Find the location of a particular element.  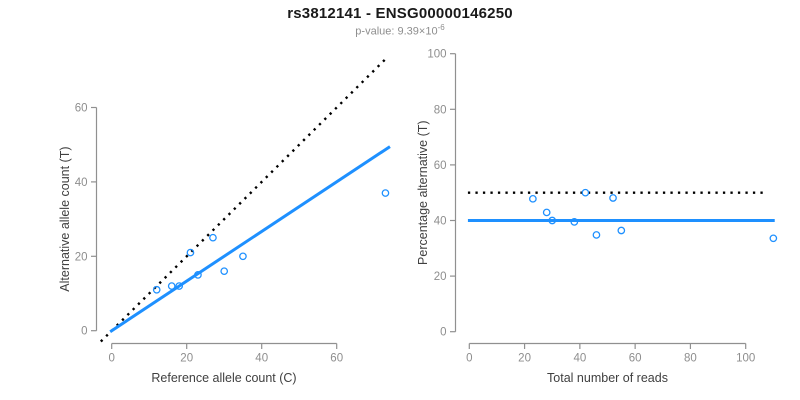

right-x-tick-label: 100 is located at coordinates (745, 359).